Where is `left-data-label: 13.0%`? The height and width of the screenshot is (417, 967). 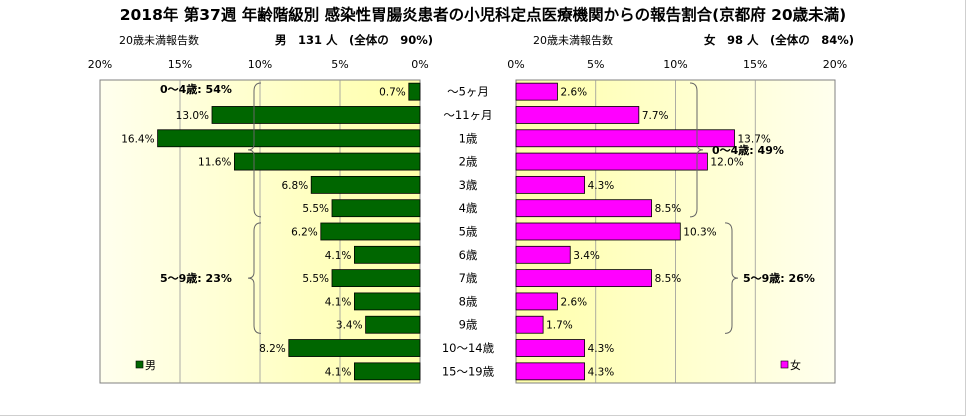 left-data-label: 13.0% is located at coordinates (192, 116).